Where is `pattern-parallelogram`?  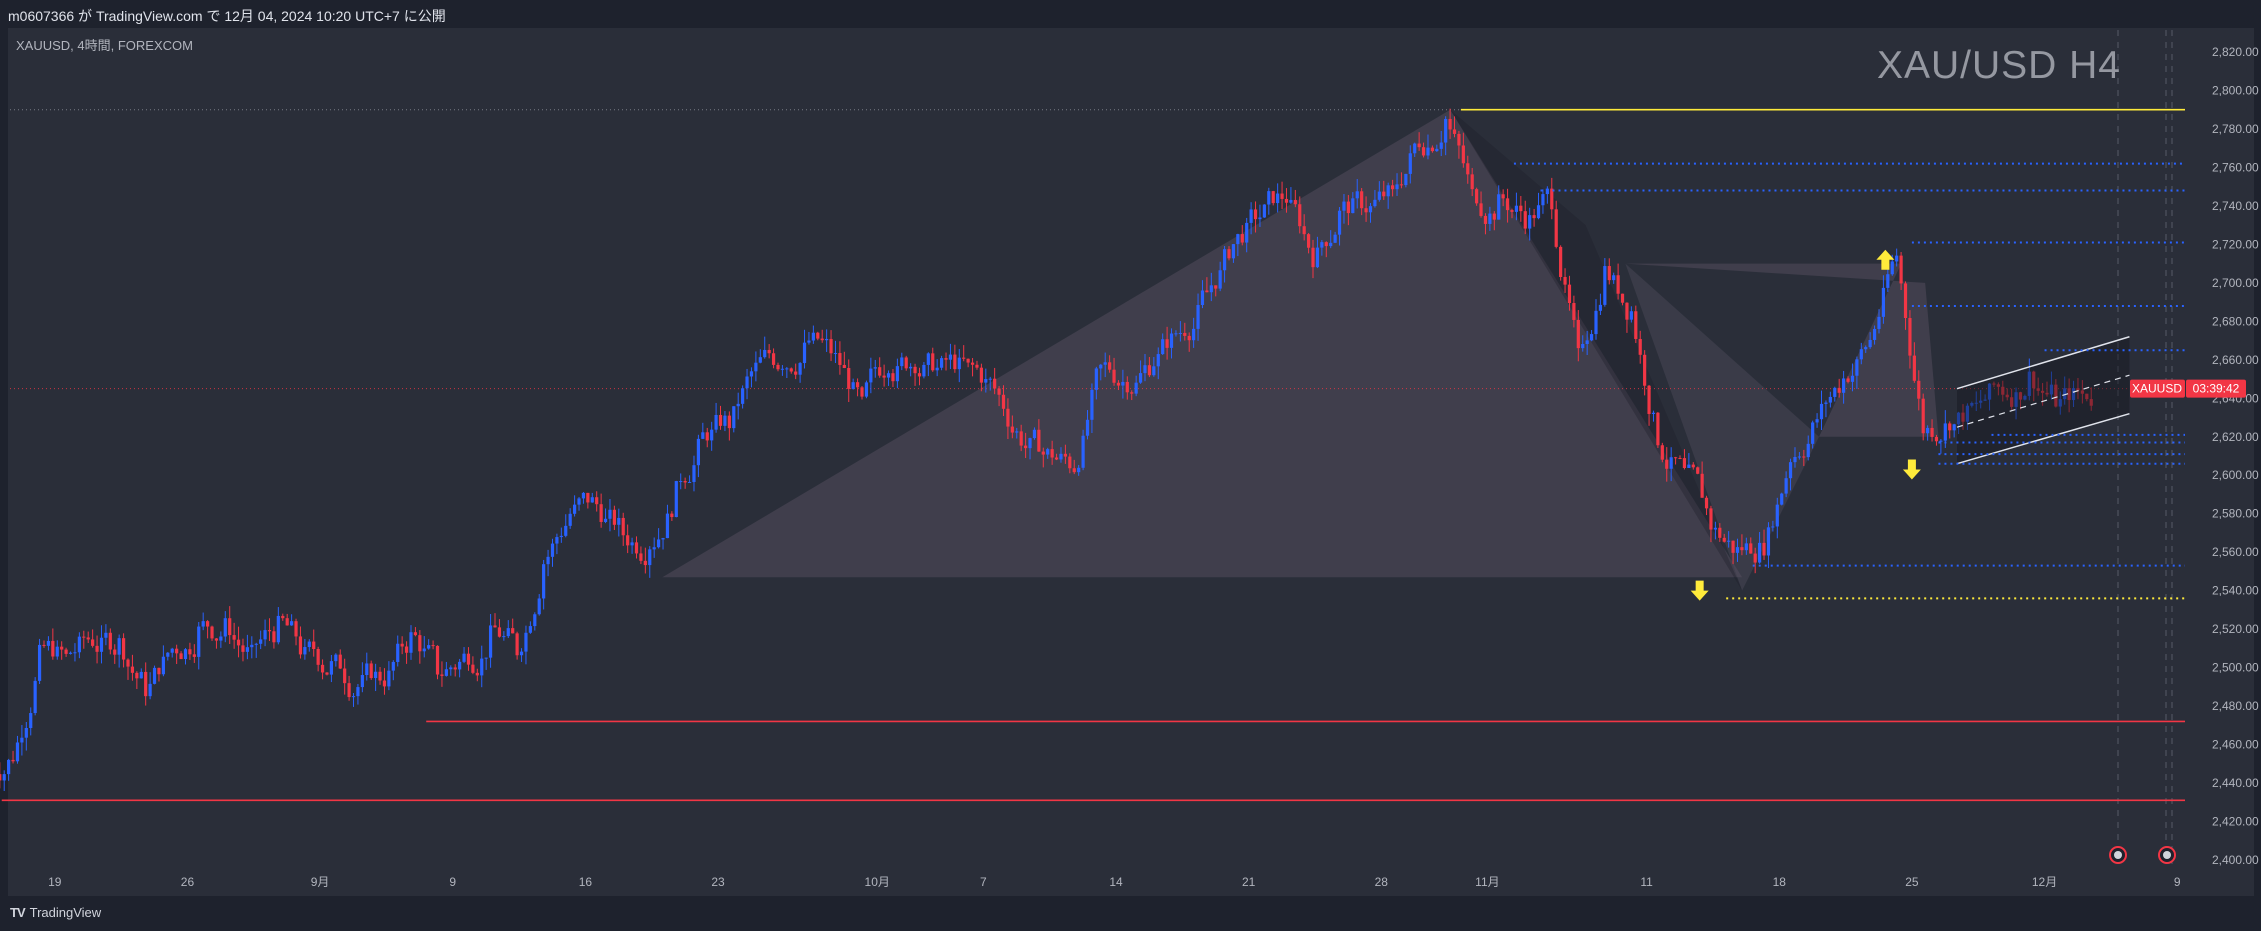
pattern-parallelogram is located at coordinates (1782, 350).